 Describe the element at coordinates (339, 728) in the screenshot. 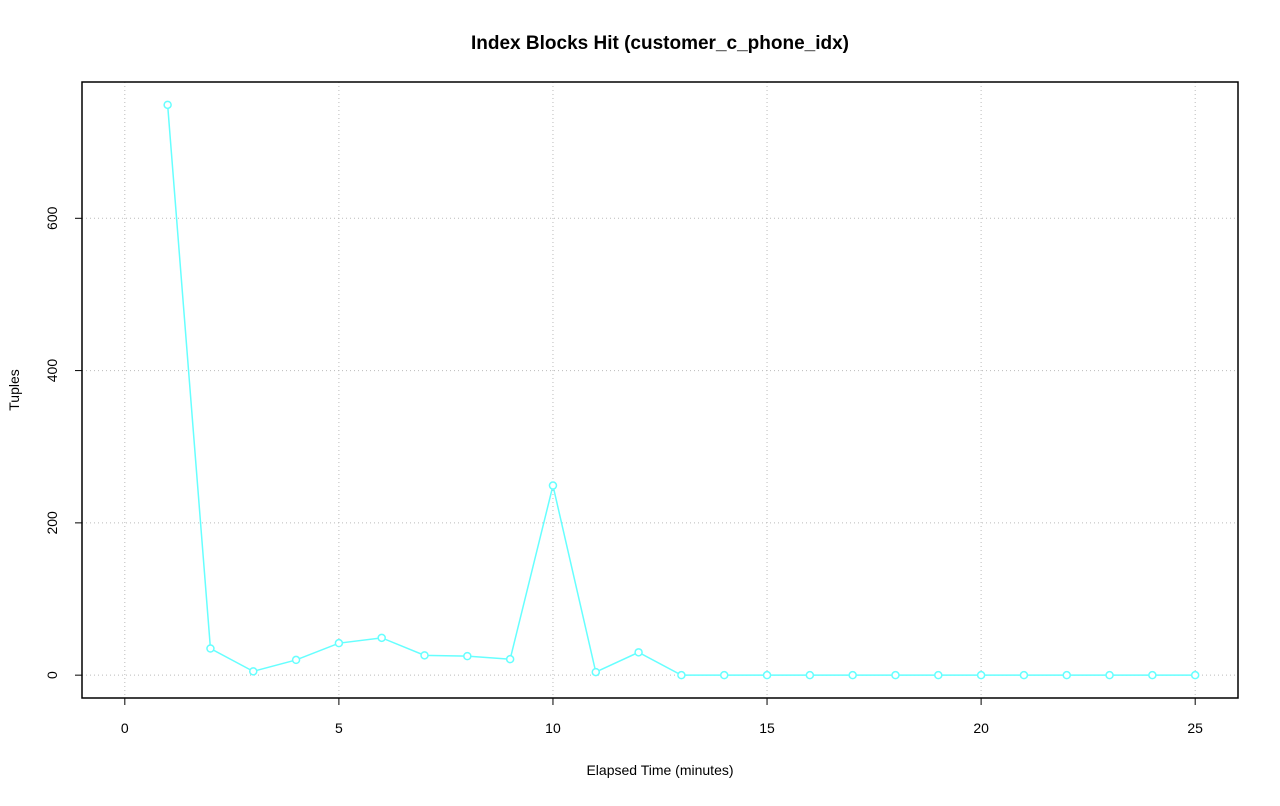

I see `x-tick-label: 5` at that location.